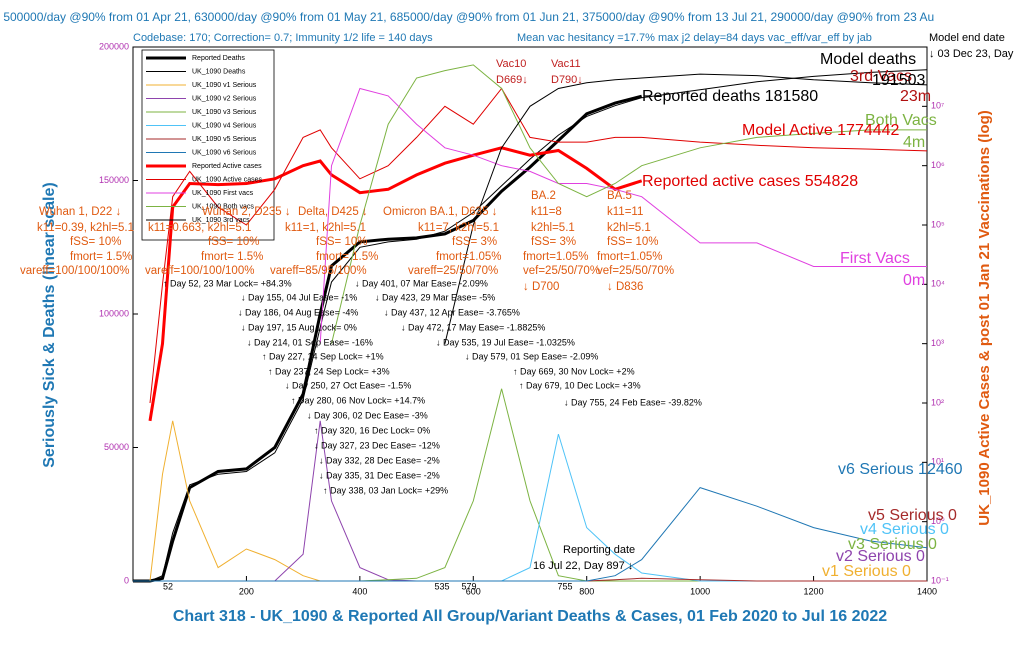 The height and width of the screenshot is (648, 1024). What do you see at coordinates (505, 342) in the screenshot?
I see `lockdown-note: ↓ Day 535, 19 Jul Ease= -1.0325%` at bounding box center [505, 342].